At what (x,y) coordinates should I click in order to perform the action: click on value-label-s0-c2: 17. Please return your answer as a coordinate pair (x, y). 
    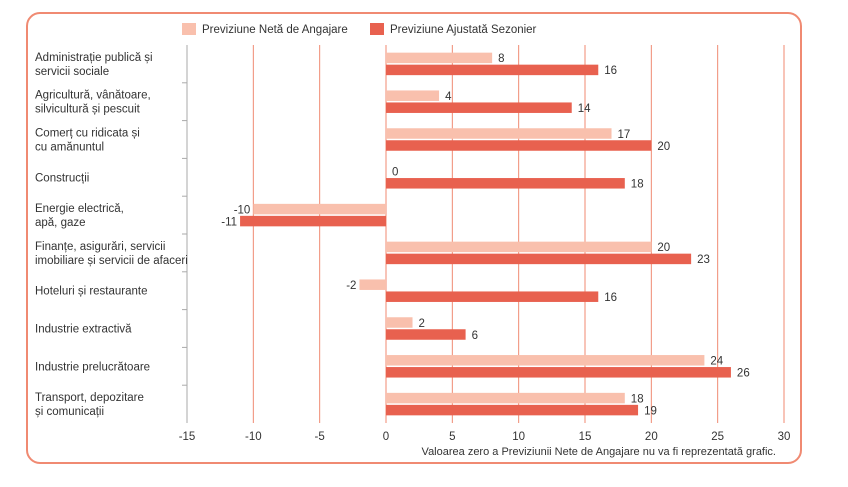
    Looking at the image, I should click on (624, 135).